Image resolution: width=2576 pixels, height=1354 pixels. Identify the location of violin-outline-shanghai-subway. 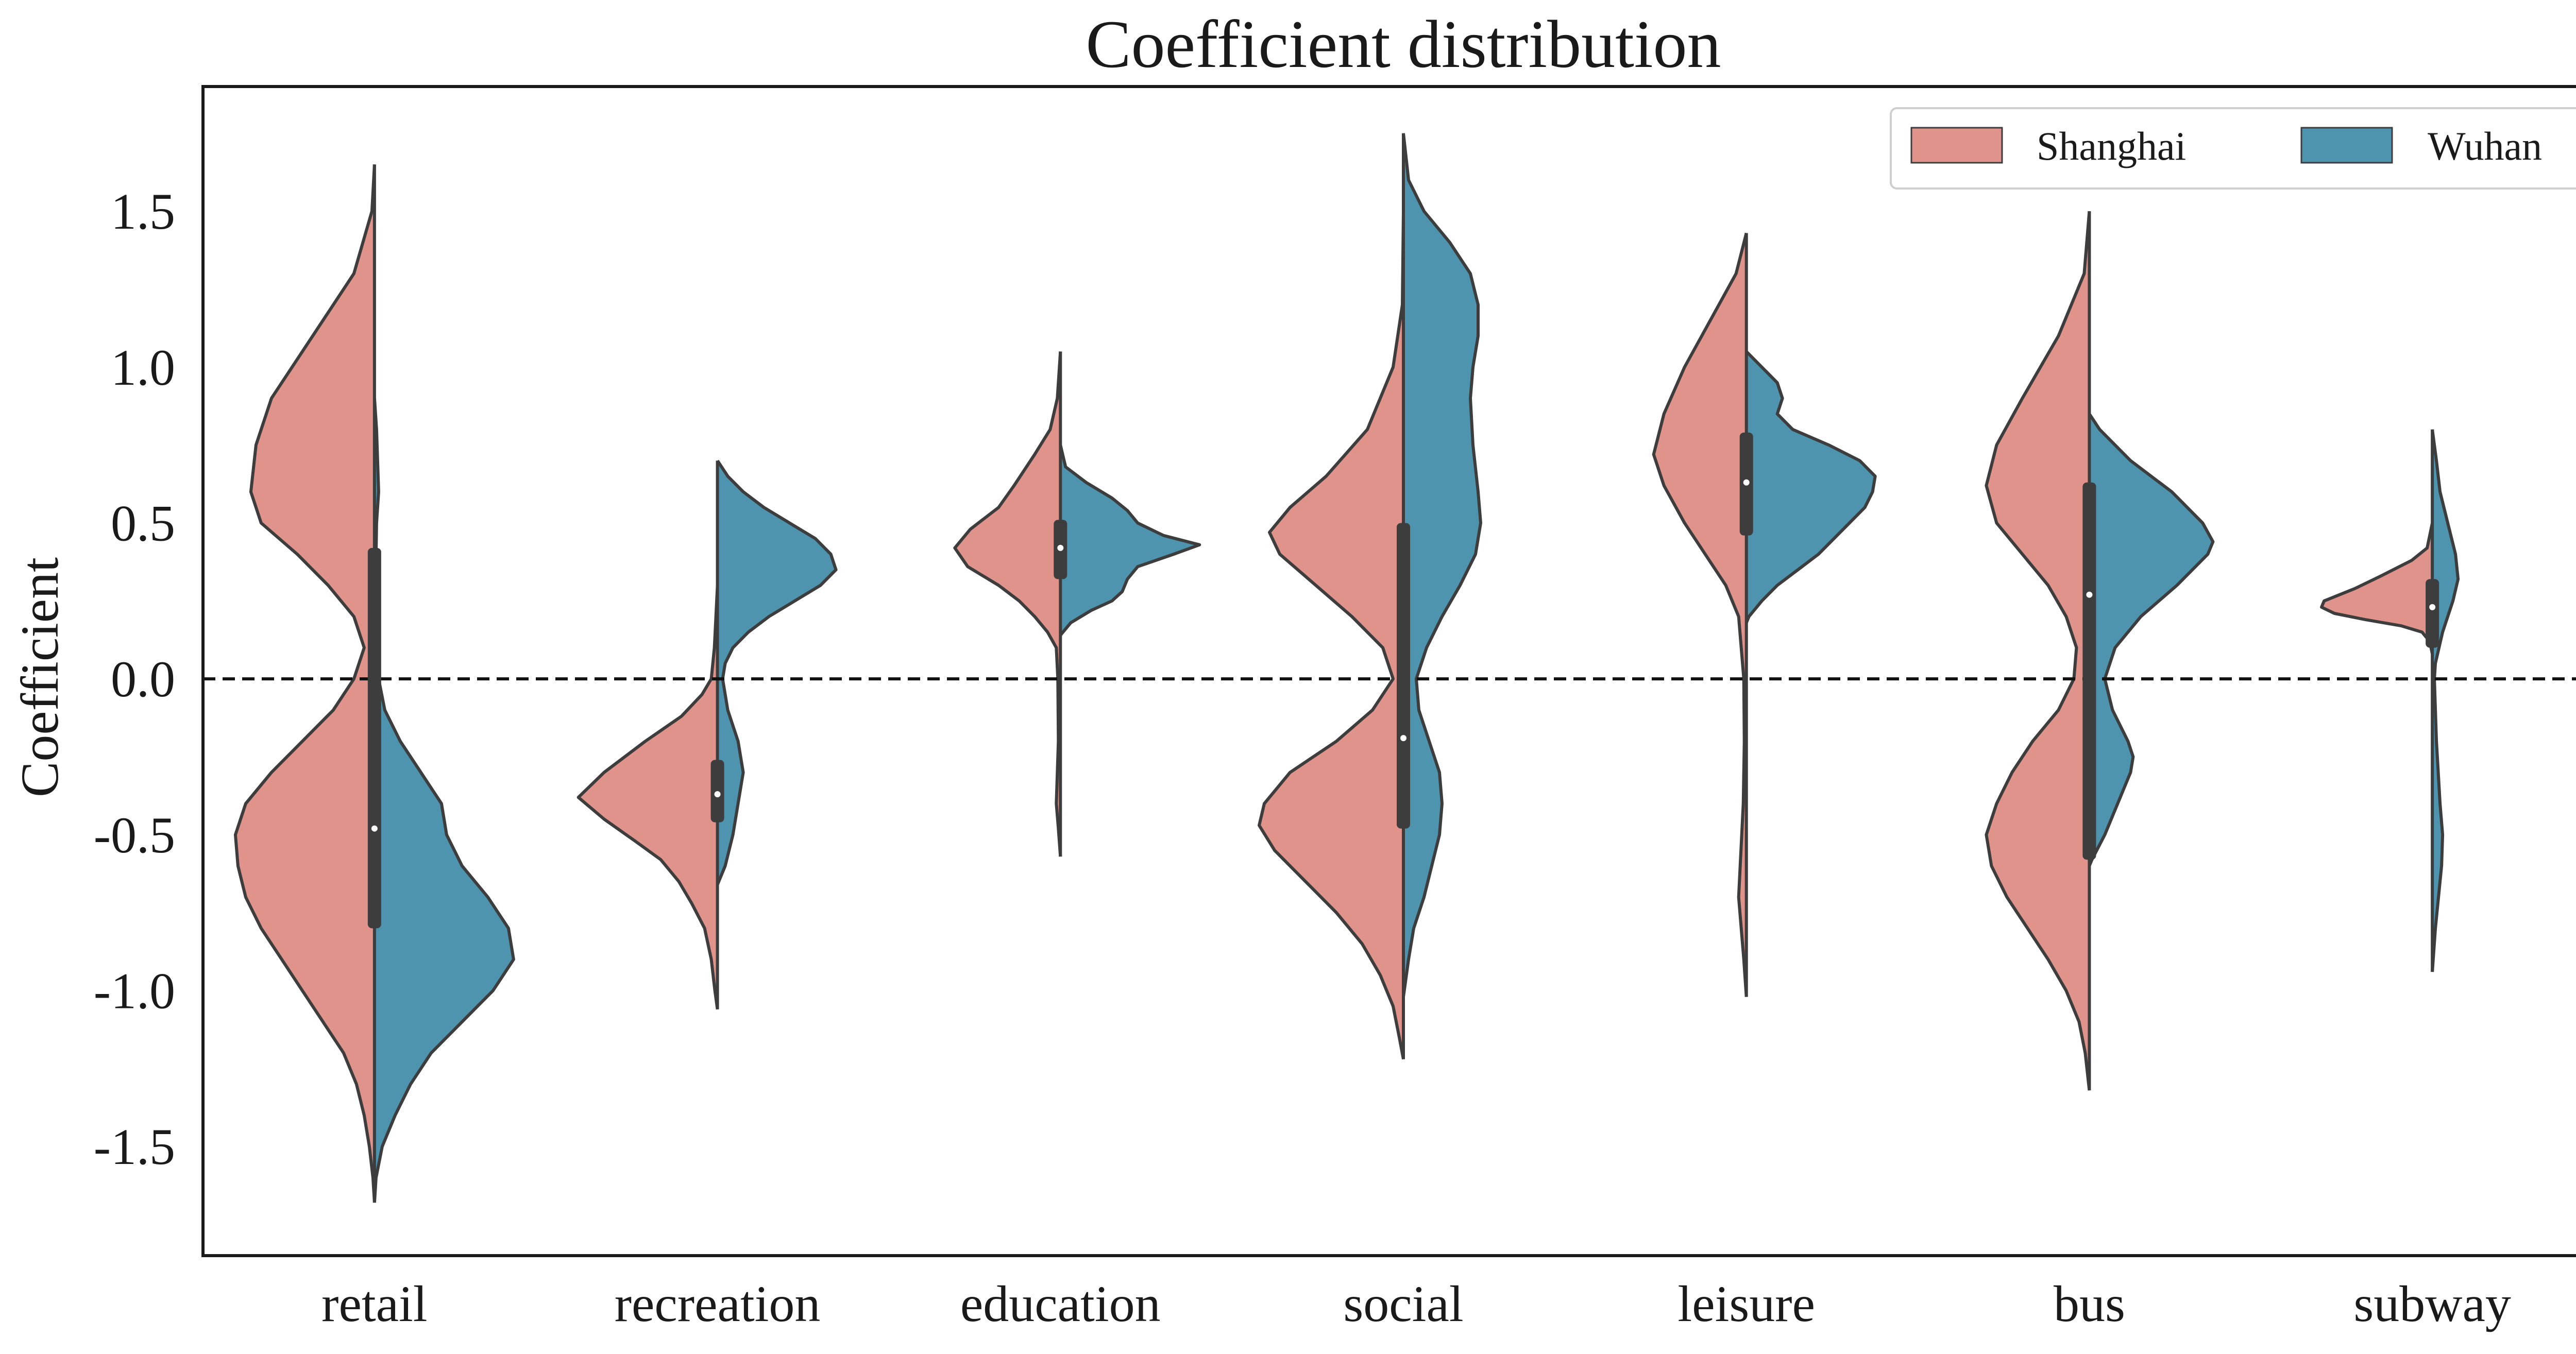
(2377, 588).